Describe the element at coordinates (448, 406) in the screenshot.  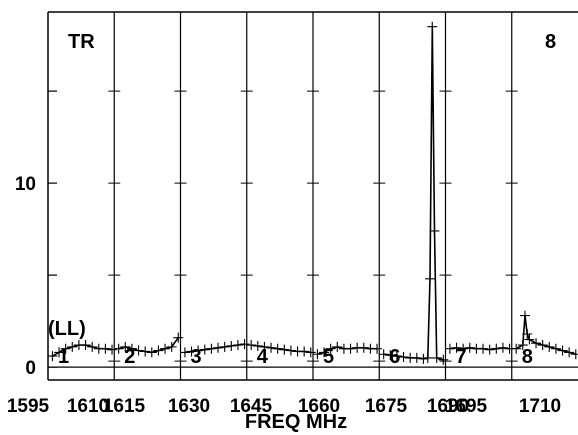
I see `x-tick-label: 1690` at that location.